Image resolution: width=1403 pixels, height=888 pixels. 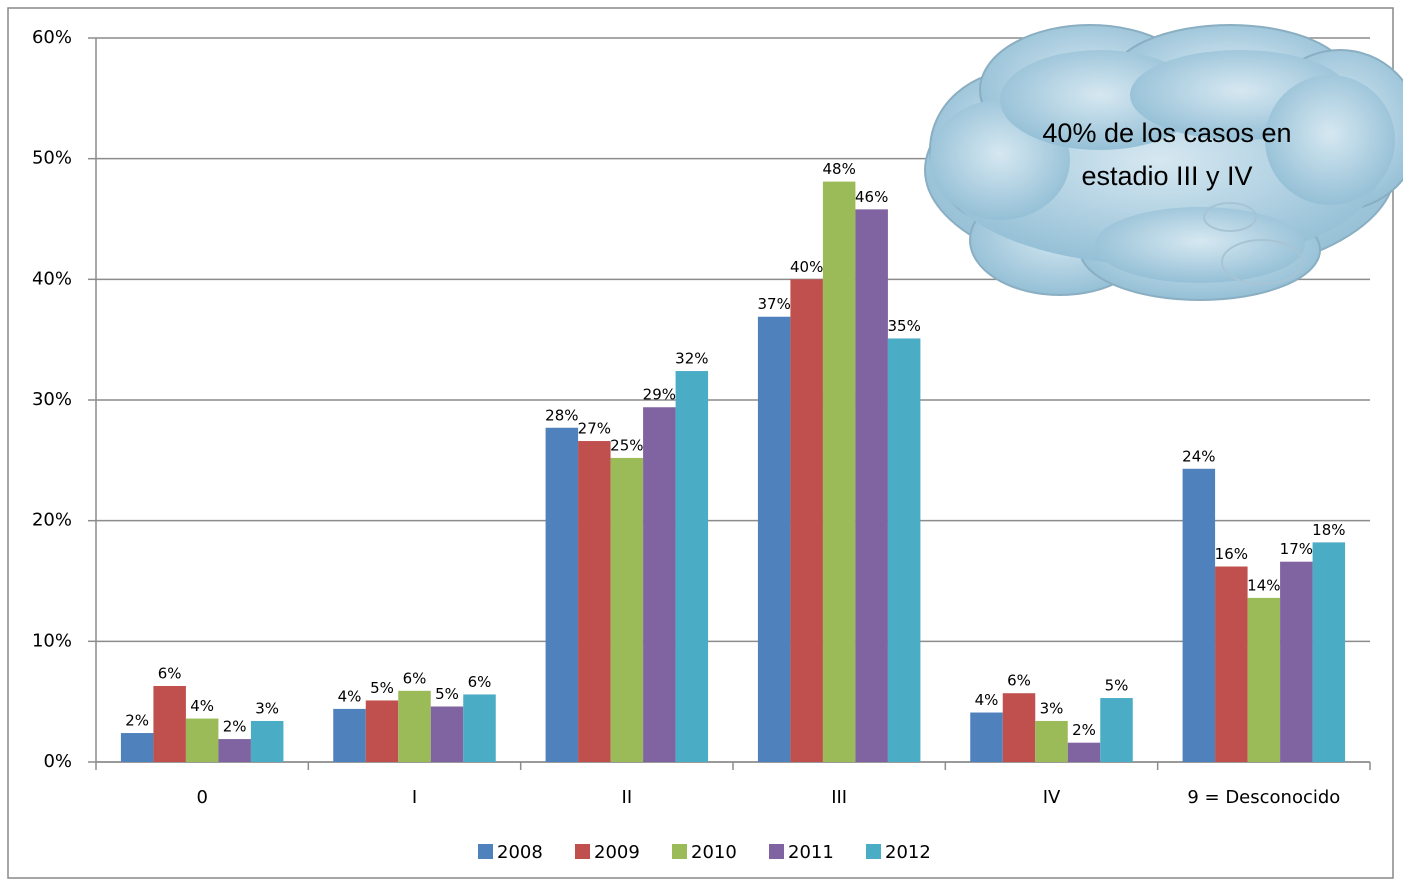 I want to click on value-label: 29%, so click(x=659, y=395).